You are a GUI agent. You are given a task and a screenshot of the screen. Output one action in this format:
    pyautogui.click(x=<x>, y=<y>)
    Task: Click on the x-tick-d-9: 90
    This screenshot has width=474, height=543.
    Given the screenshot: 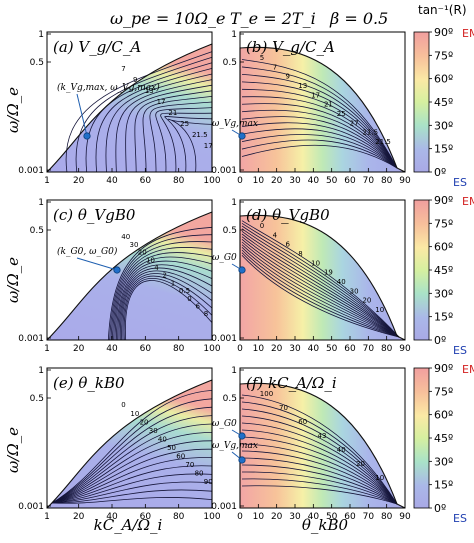 What is the action you would take?
    pyautogui.click(x=405, y=349)
    